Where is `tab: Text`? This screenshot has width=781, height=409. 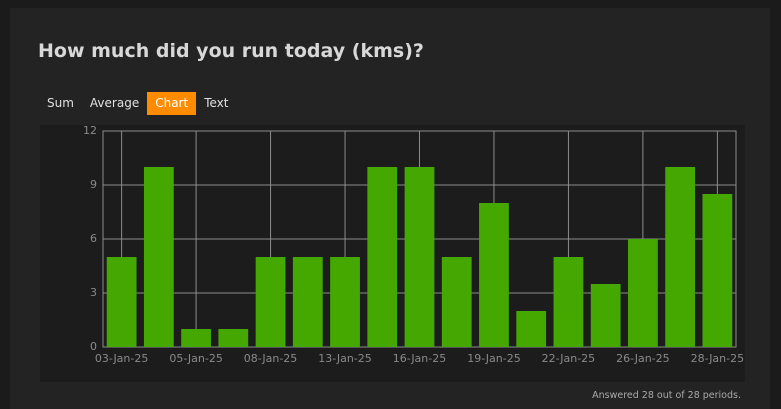
tab: Text is located at coordinates (216, 103).